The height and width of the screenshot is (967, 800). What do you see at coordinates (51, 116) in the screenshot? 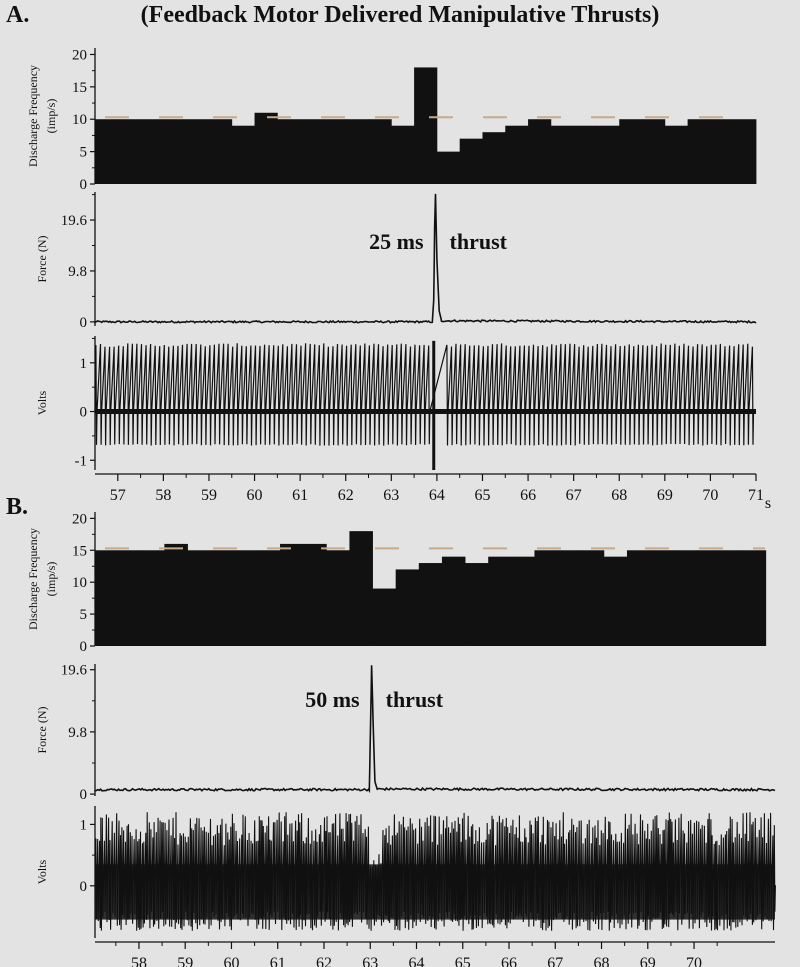
I see `y-axis-label: (imp/s)` at bounding box center [51, 116].